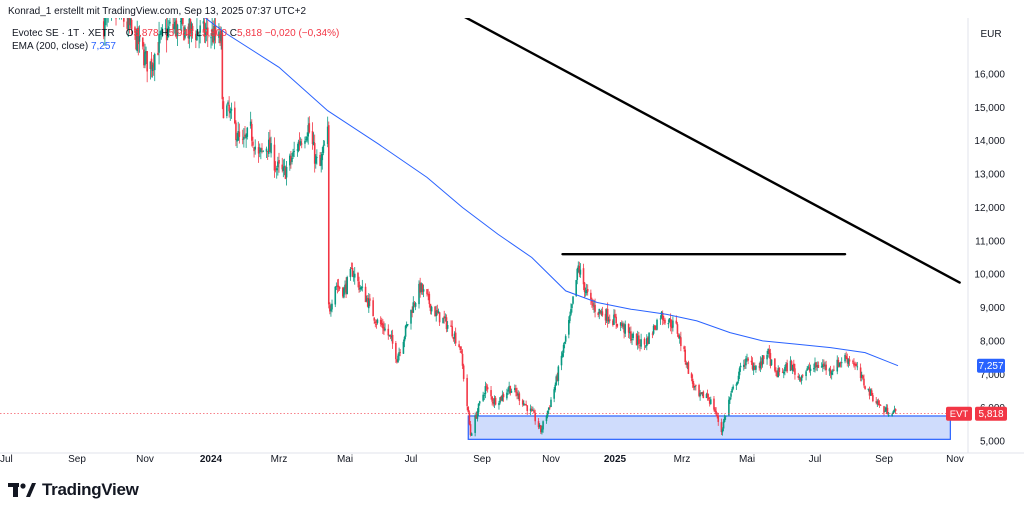 The height and width of the screenshot is (518, 1024). What do you see at coordinates (709, 427) in the screenshot?
I see `support-zone` at bounding box center [709, 427].